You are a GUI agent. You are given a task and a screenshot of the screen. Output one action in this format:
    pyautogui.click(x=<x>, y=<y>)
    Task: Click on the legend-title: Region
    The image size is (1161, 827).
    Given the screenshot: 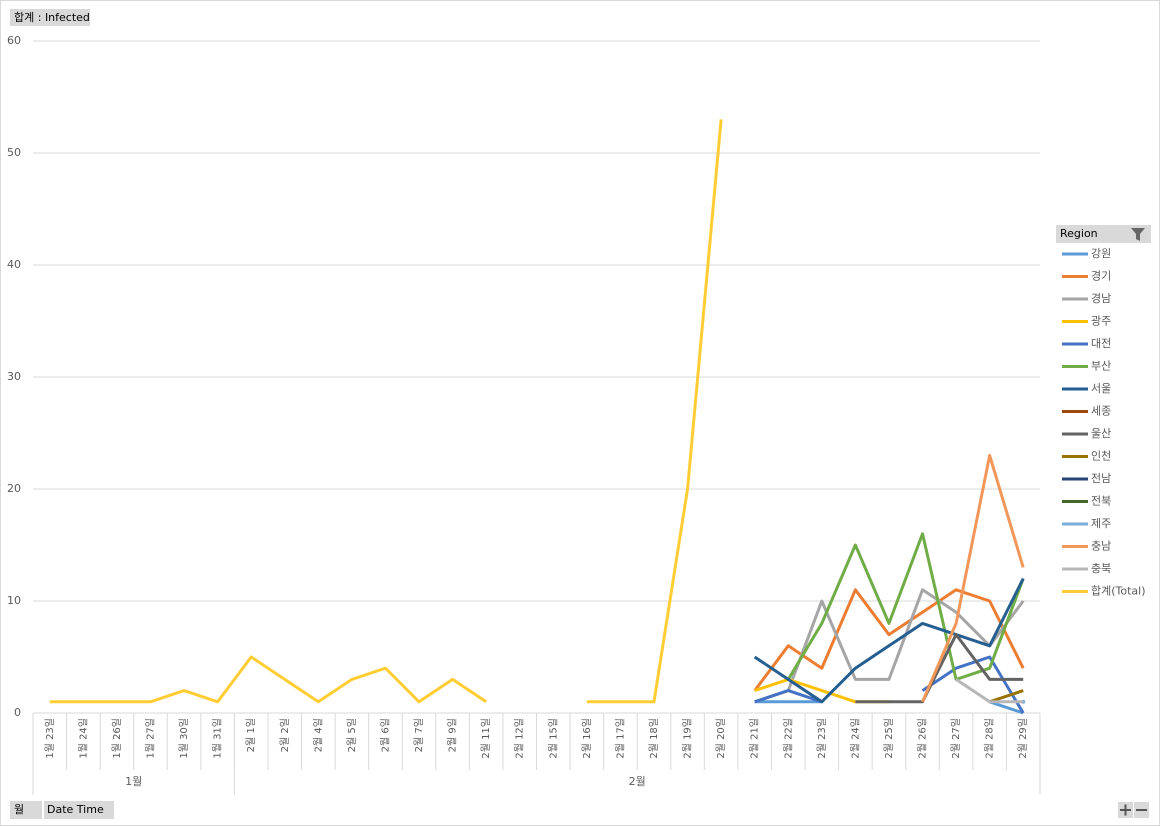 What is the action you would take?
    pyautogui.click(x=1079, y=233)
    